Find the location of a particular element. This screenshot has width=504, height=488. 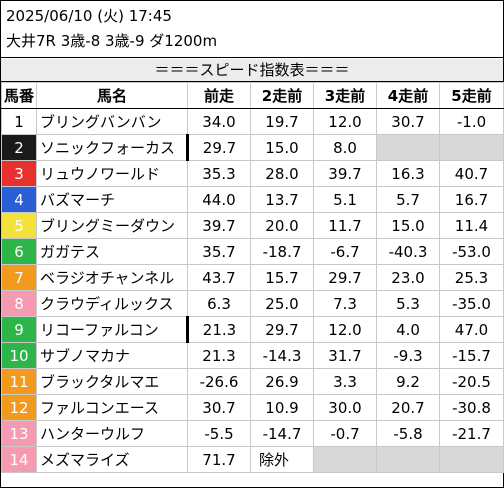

speed-index-cell: 5.1 is located at coordinates (345, 199).